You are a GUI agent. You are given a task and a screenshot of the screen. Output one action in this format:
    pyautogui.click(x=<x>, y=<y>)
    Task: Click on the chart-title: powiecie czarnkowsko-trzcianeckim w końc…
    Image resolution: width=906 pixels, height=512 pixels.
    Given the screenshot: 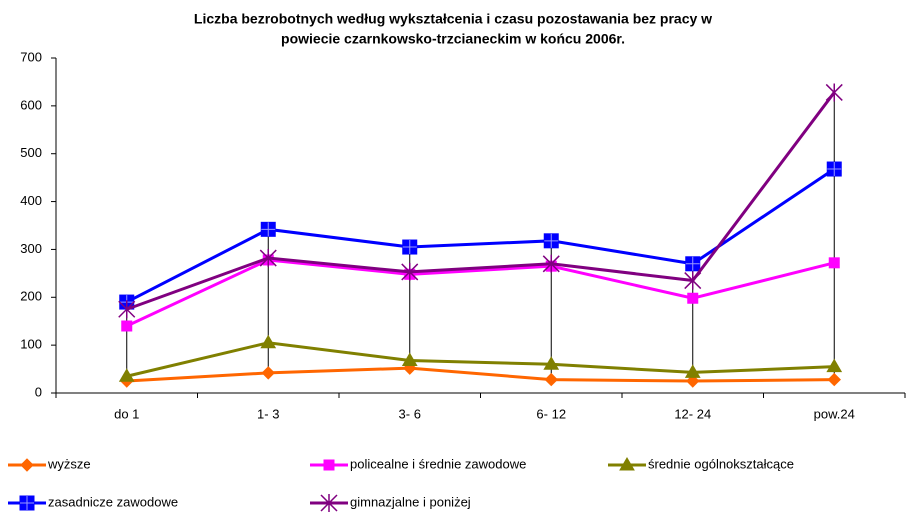 What is the action you would take?
    pyautogui.click(x=453, y=39)
    